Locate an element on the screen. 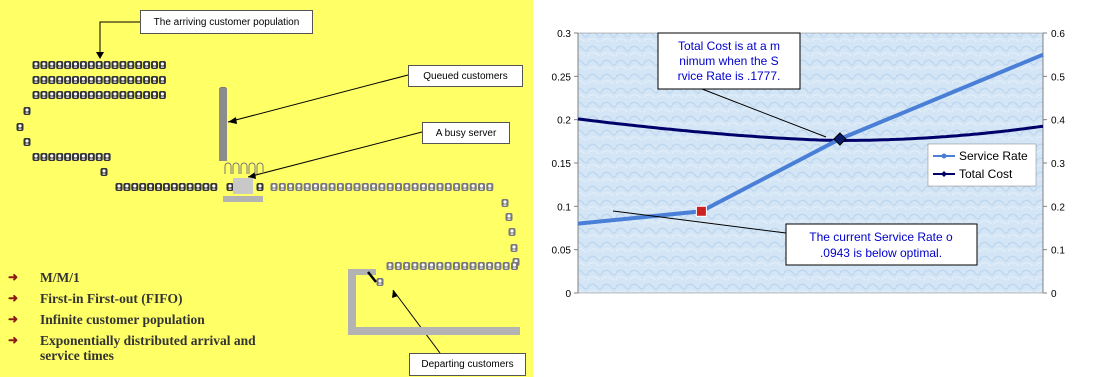 This screenshot has height=377, width=1093. left-tick-label: 0 is located at coordinates (568, 294).